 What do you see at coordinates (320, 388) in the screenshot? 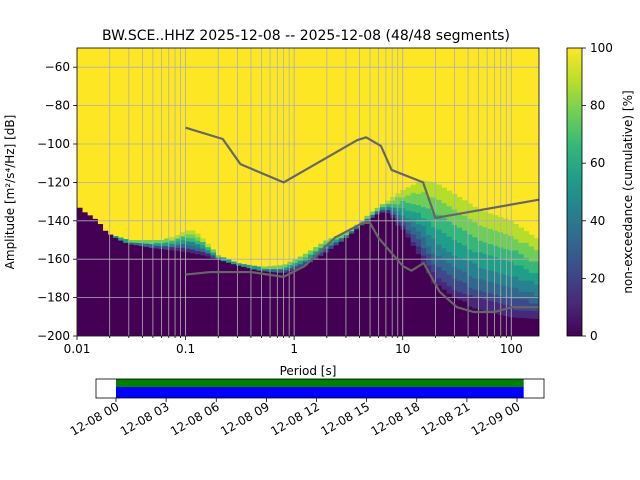
I see `data-coverage-panel` at bounding box center [320, 388].